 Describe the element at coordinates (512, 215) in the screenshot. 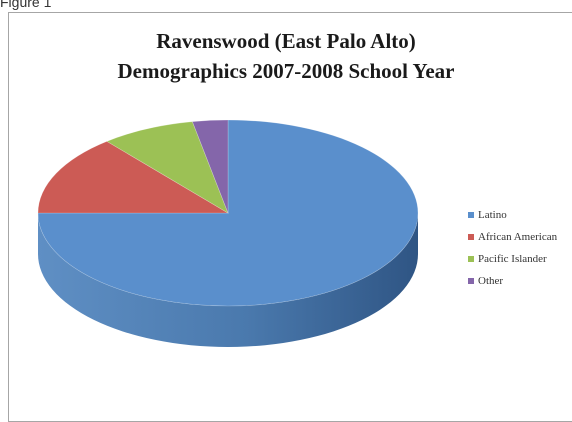

I see `legend-item-latino: Latino` at that location.